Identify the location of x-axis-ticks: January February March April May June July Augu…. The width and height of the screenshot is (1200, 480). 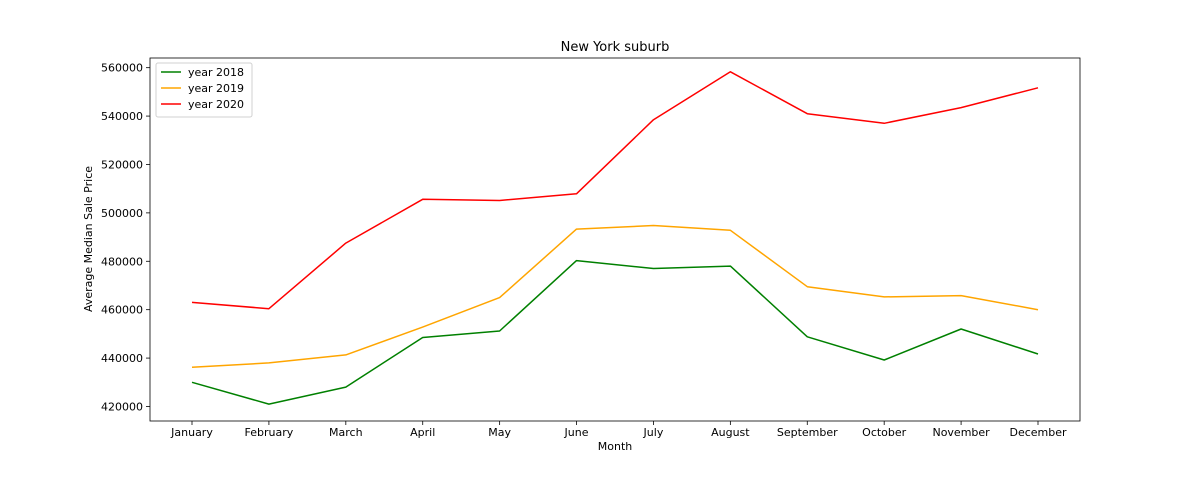
(618, 430).